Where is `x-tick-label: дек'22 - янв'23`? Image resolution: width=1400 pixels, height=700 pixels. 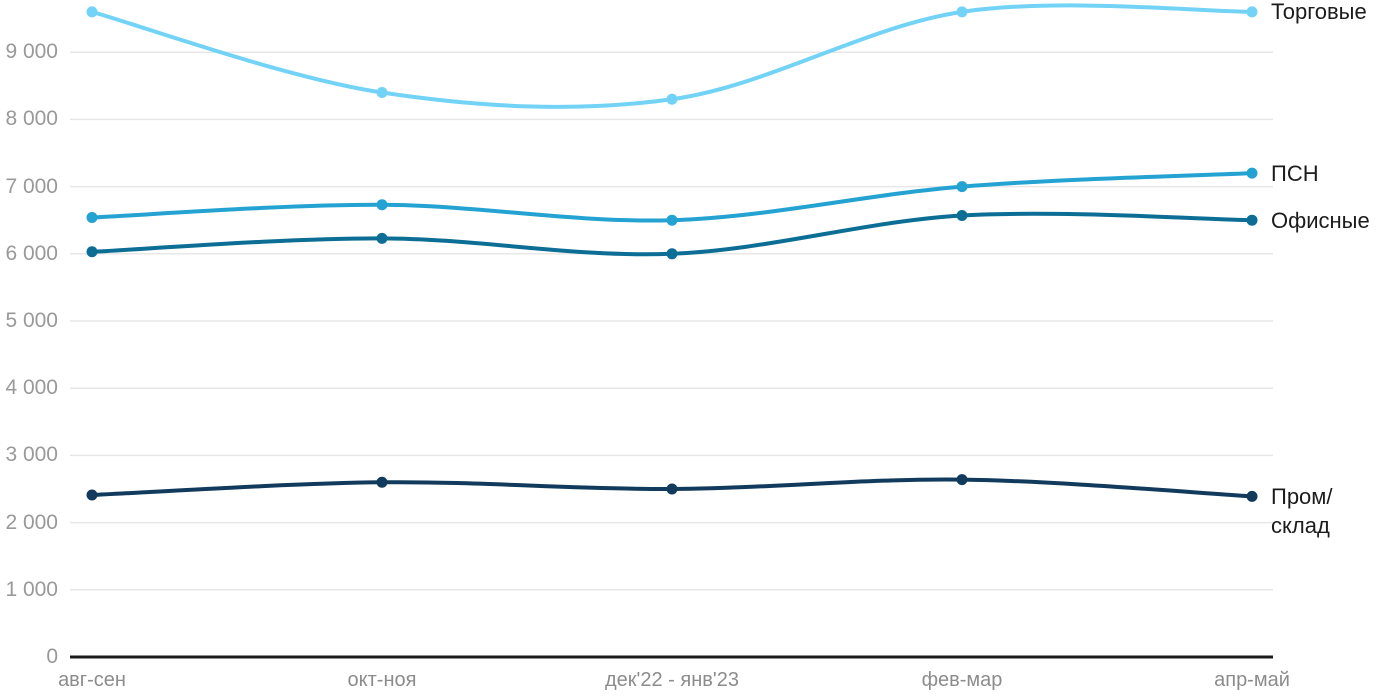 x-tick-label: дек'22 - янв'23 is located at coordinates (672, 680).